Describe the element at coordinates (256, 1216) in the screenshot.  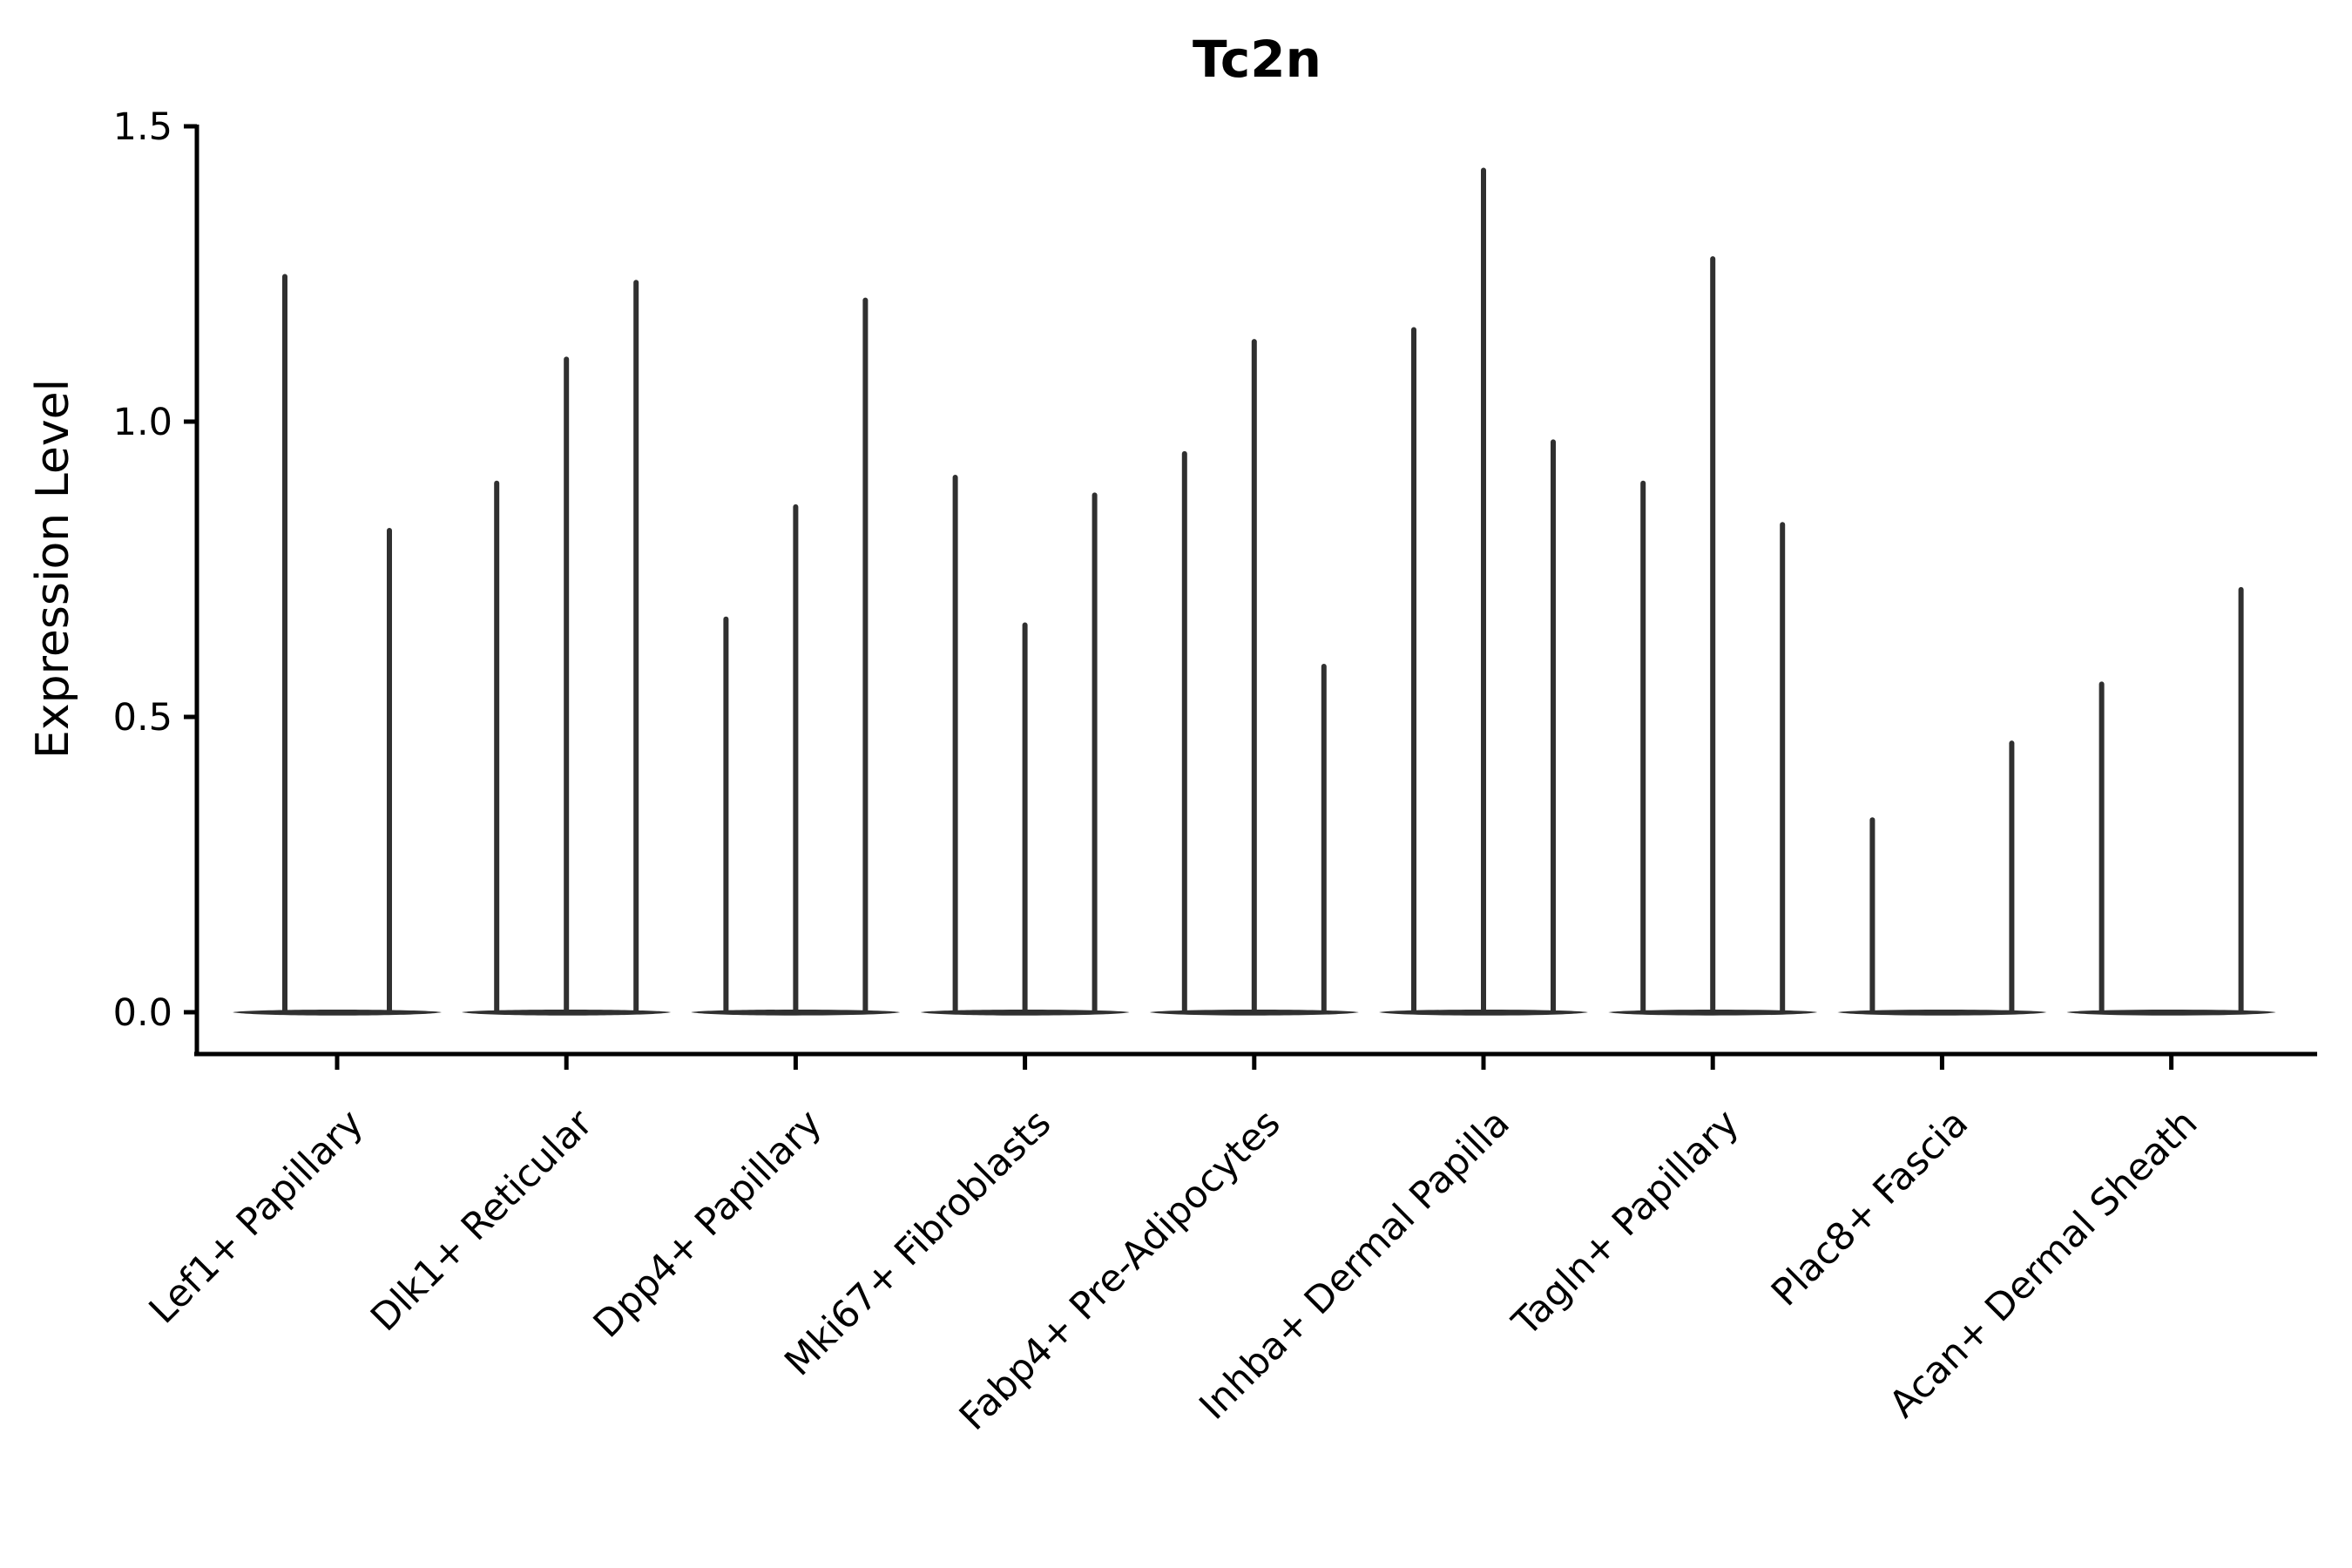
I see `x-tick-label: Lef1+ Papillary` at that location.